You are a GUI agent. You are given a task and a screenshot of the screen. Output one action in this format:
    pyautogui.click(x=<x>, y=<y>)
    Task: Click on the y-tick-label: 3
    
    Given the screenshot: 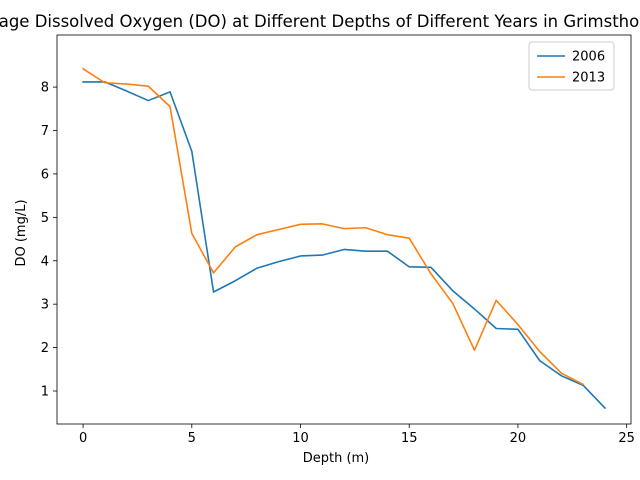 What is the action you would take?
    pyautogui.click(x=45, y=305)
    